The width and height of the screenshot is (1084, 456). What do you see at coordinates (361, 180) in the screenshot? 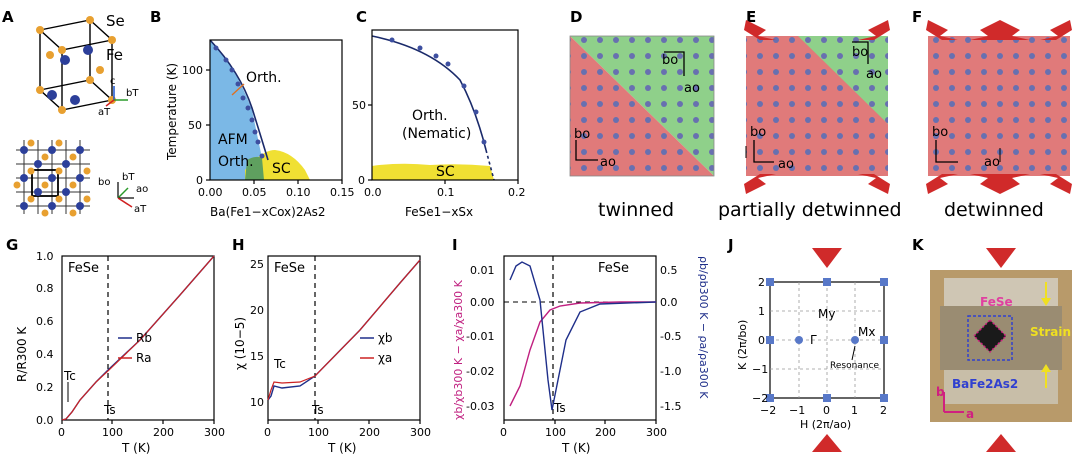
I see `c-ytick-0: 0` at bounding box center [361, 180].